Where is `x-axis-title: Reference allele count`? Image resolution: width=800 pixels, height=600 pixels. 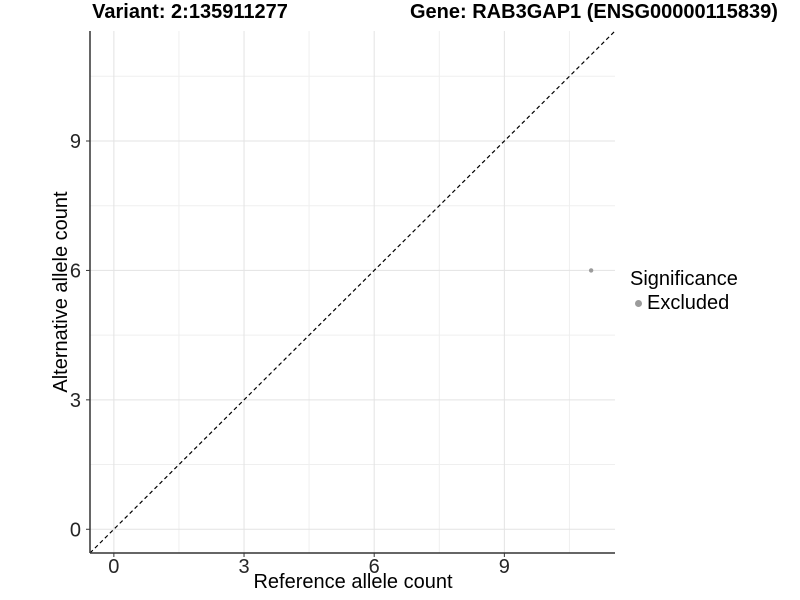 x-axis-title: Reference allele count is located at coordinates (353, 582).